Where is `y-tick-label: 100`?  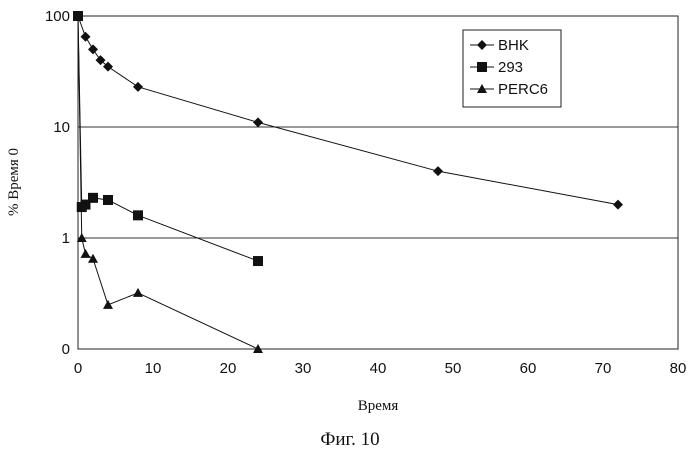
y-tick-label: 100 is located at coordinates (57, 16).